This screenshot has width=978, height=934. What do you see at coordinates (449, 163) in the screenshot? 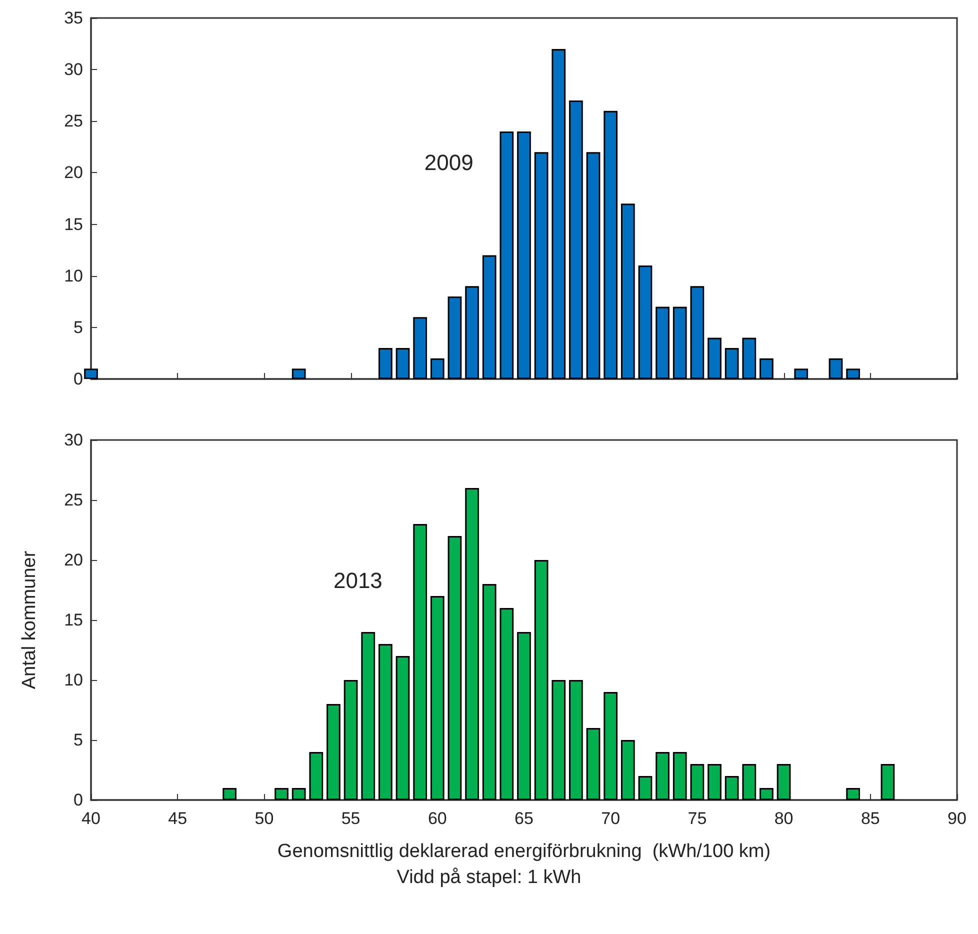
I see `annotation: 2009` at bounding box center [449, 163].